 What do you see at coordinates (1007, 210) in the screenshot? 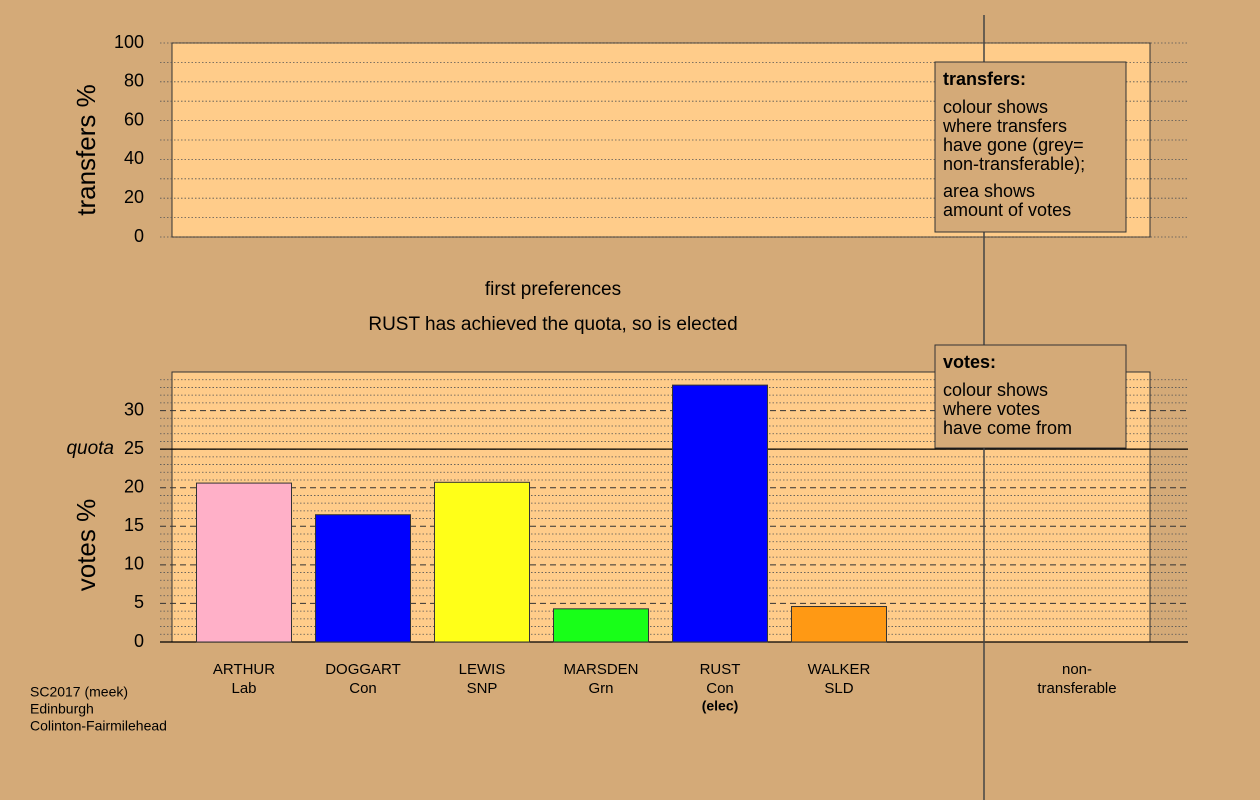
I see `legend-text: amount of votes` at bounding box center [1007, 210].